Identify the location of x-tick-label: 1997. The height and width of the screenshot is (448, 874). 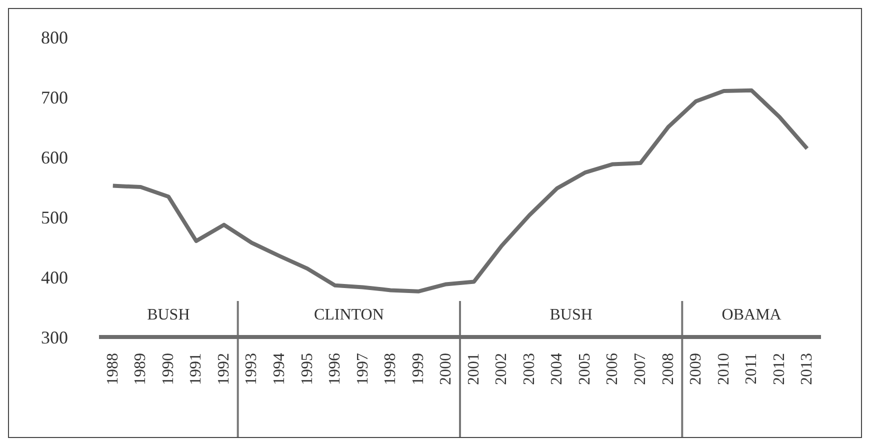
(363, 369).